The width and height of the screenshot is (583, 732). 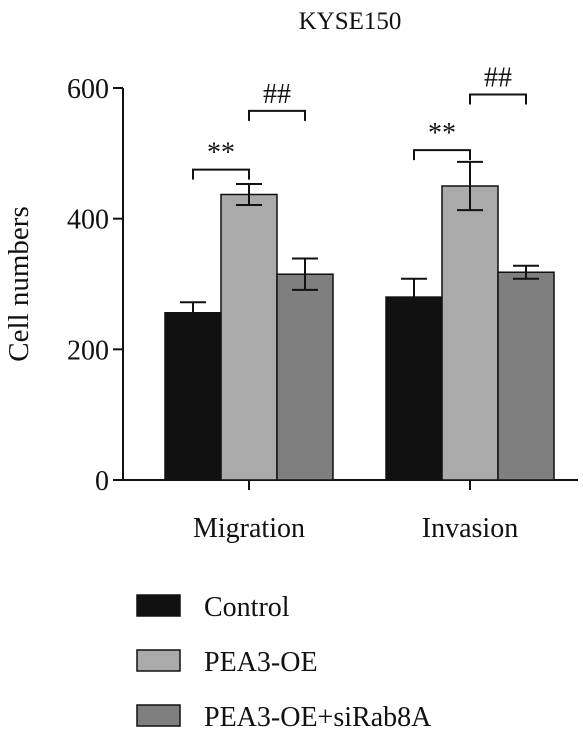 I want to click on chart-title: KYSE150, so click(x=350, y=21).